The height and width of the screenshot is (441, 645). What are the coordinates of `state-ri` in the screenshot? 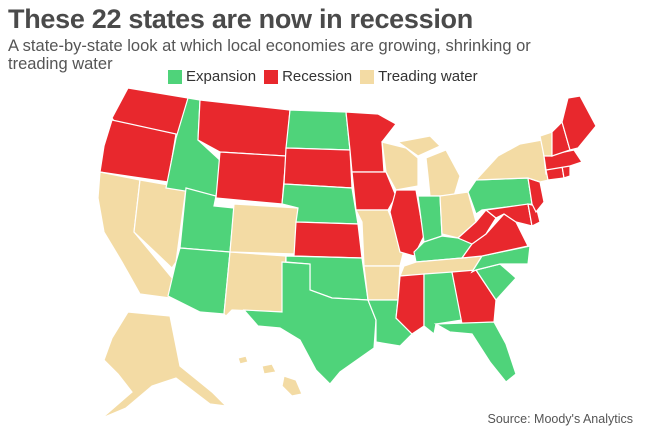 It's located at (566, 172).